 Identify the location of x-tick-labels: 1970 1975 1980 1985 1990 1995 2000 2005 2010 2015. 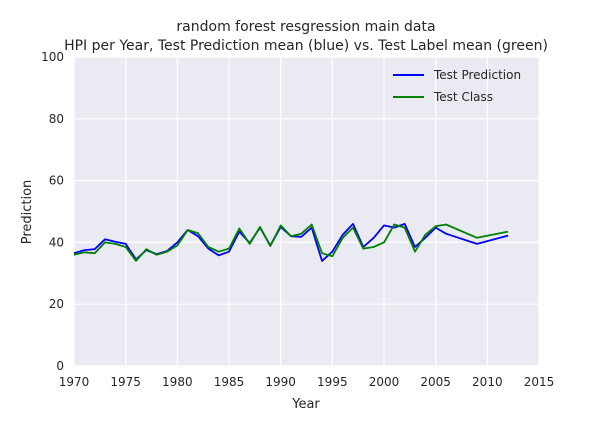
(307, 382).